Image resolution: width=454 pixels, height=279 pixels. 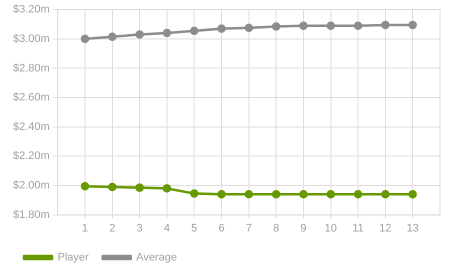 I want to click on x-tick-label: 8, so click(x=276, y=228).